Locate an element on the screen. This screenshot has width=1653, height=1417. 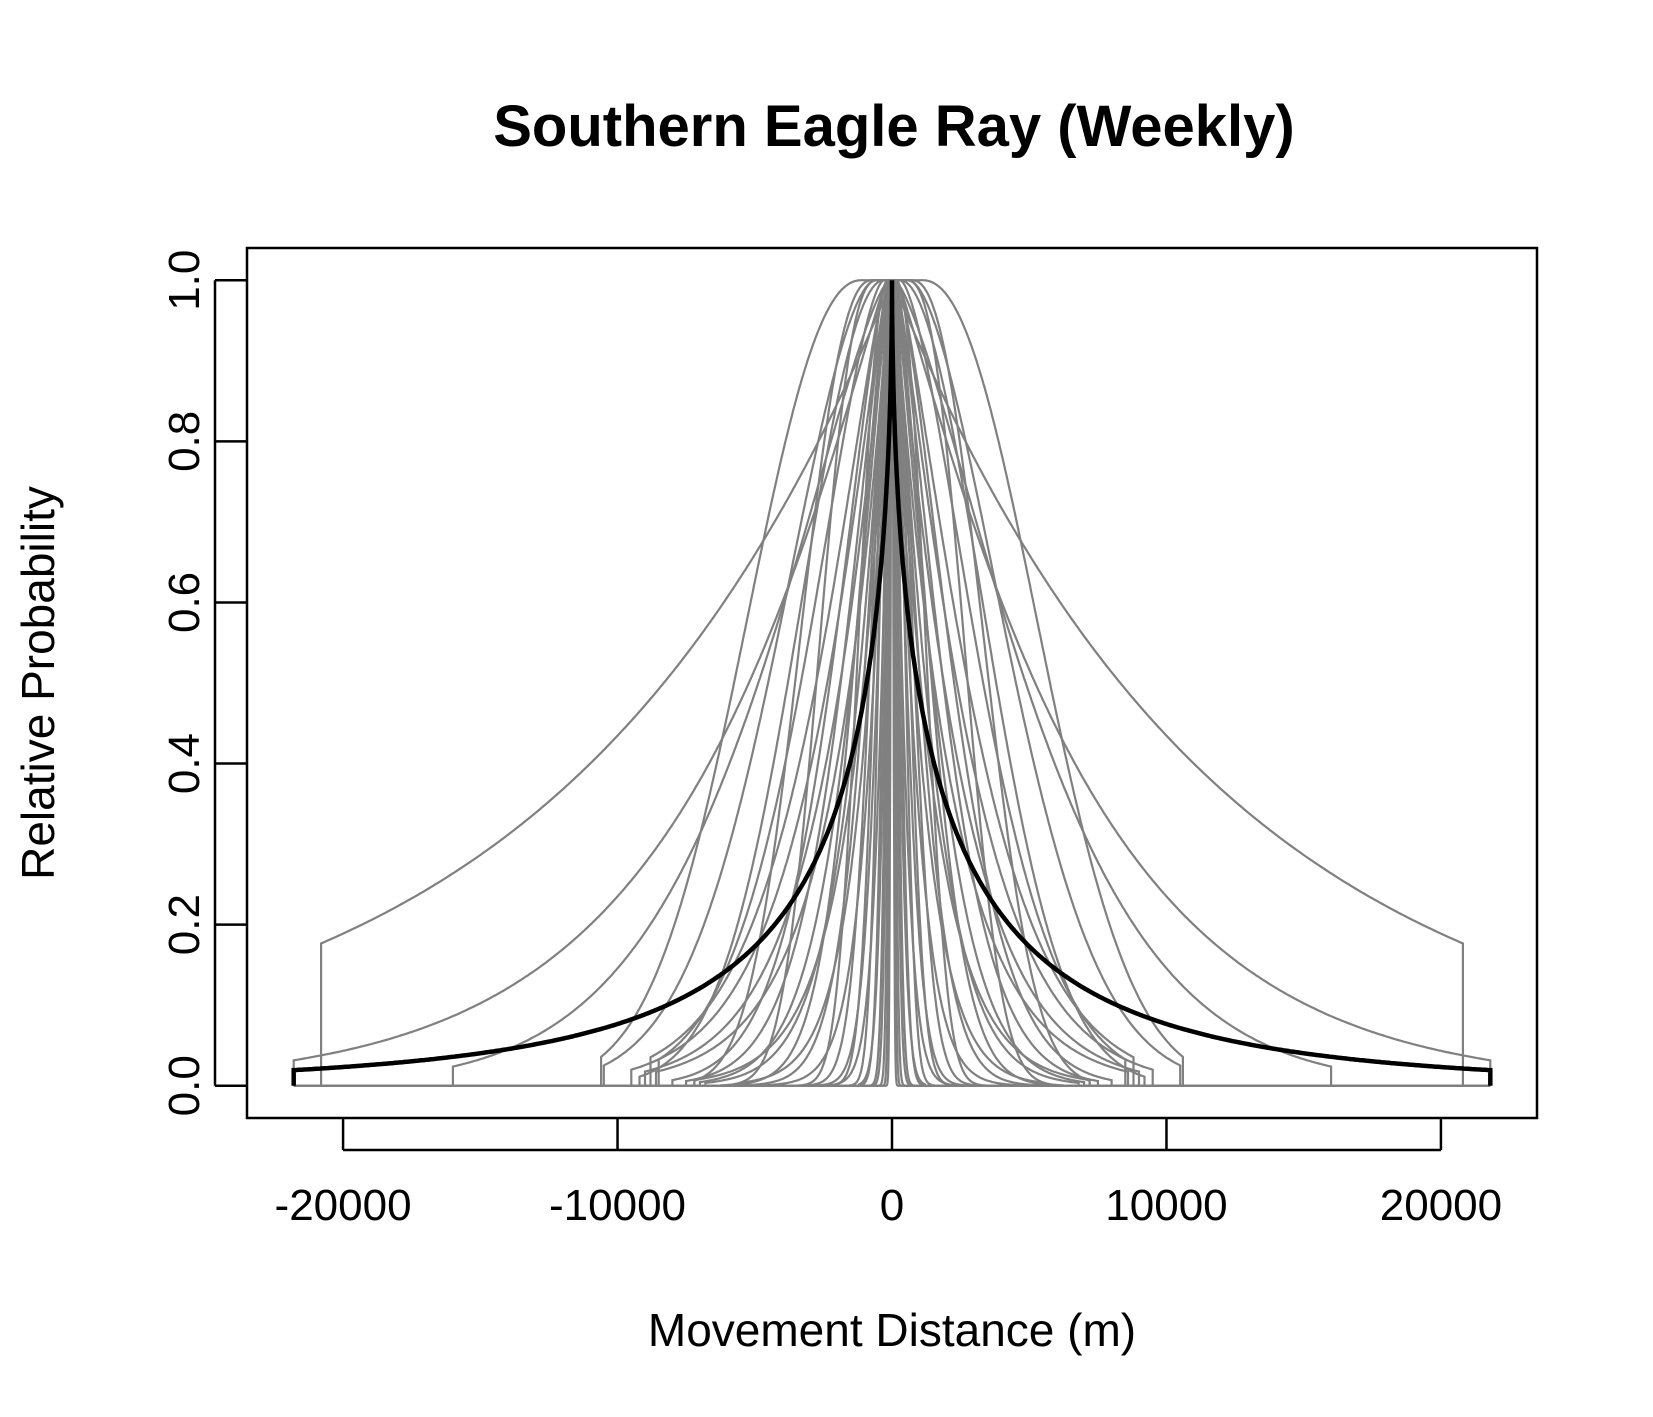
x-tick-label: 20000 is located at coordinates (1441, 1205).